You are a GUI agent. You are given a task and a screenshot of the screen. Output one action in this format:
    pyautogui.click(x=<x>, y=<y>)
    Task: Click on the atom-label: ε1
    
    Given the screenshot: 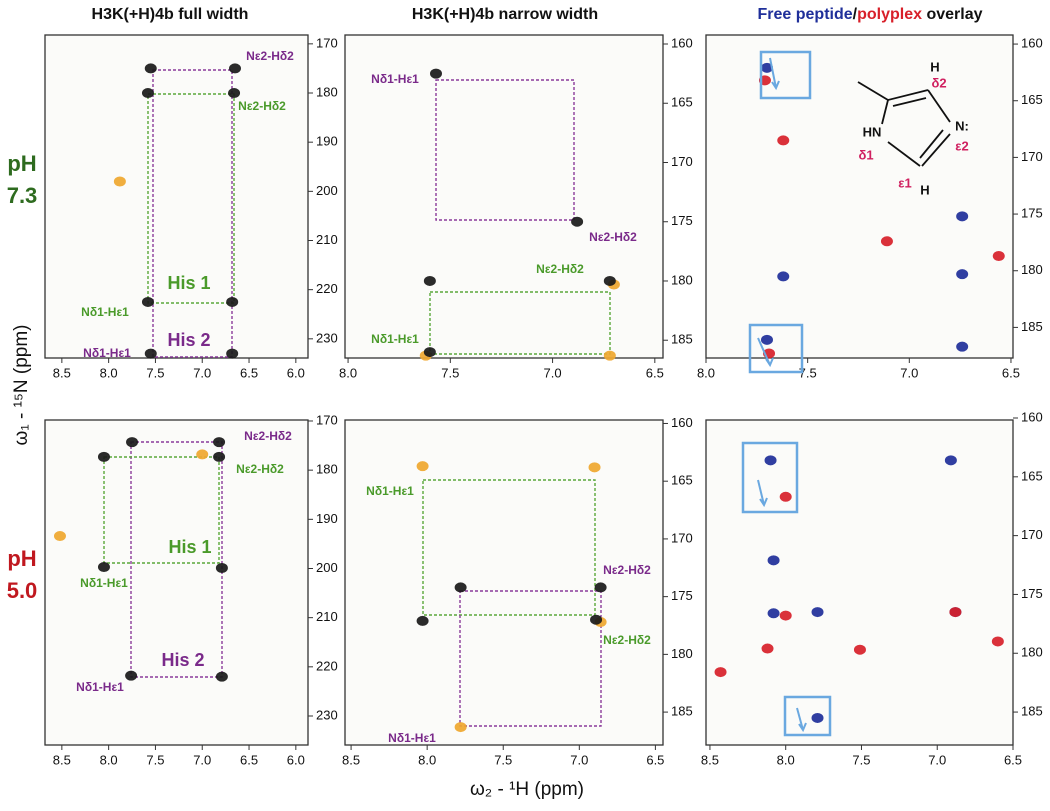 What is the action you would take?
    pyautogui.click(x=904, y=182)
    